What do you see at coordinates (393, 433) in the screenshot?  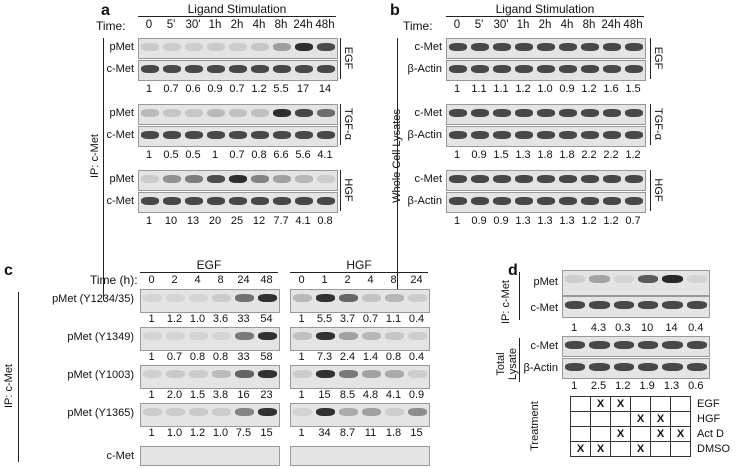 I see `quant-value: 1.8` at bounding box center [393, 433].